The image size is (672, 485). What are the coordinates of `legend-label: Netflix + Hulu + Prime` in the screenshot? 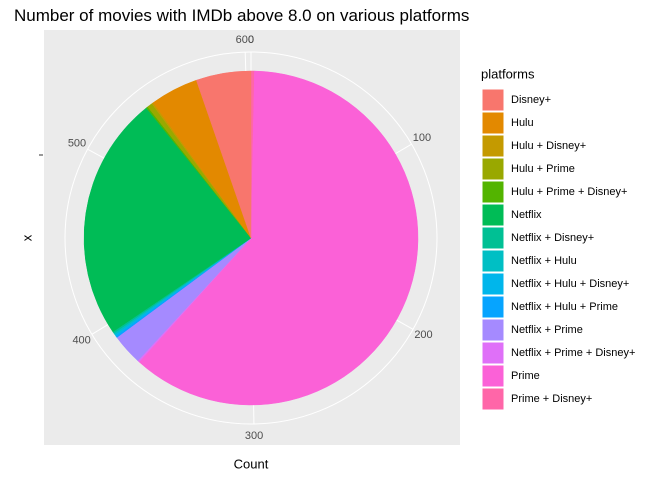 It's located at (564, 307).